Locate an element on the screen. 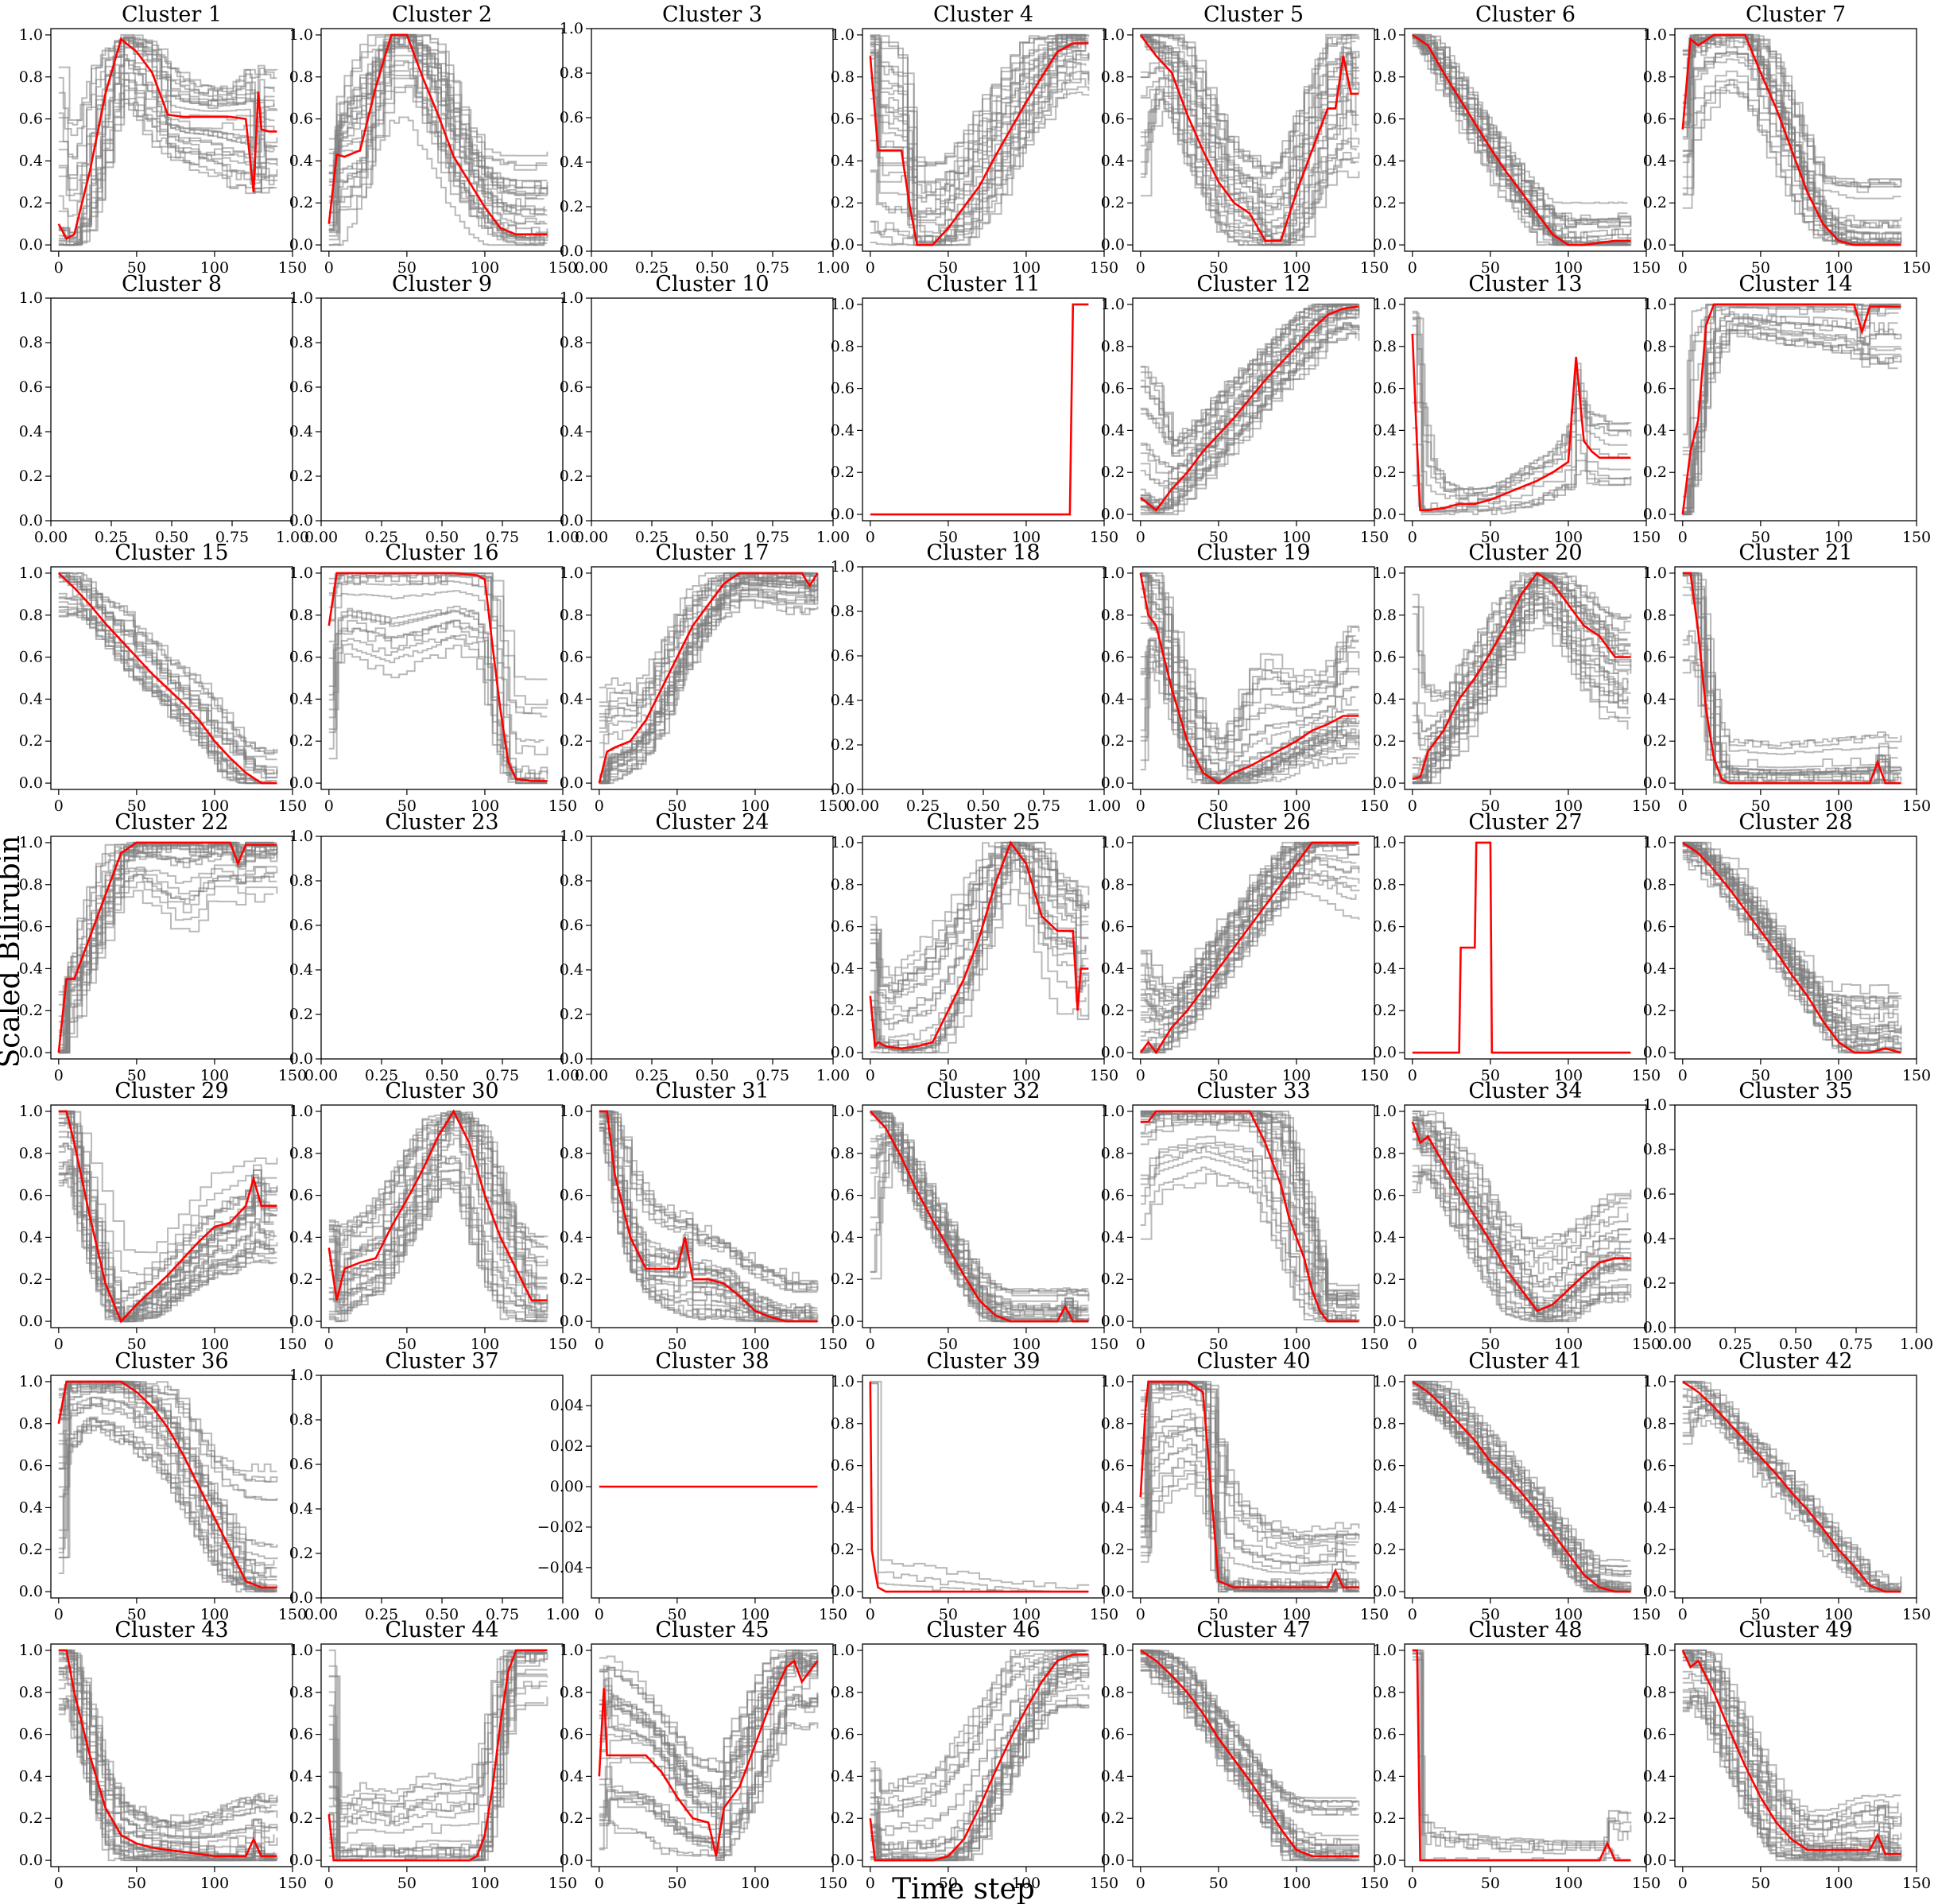  x-axis-label: Time step is located at coordinates (963, 1888).